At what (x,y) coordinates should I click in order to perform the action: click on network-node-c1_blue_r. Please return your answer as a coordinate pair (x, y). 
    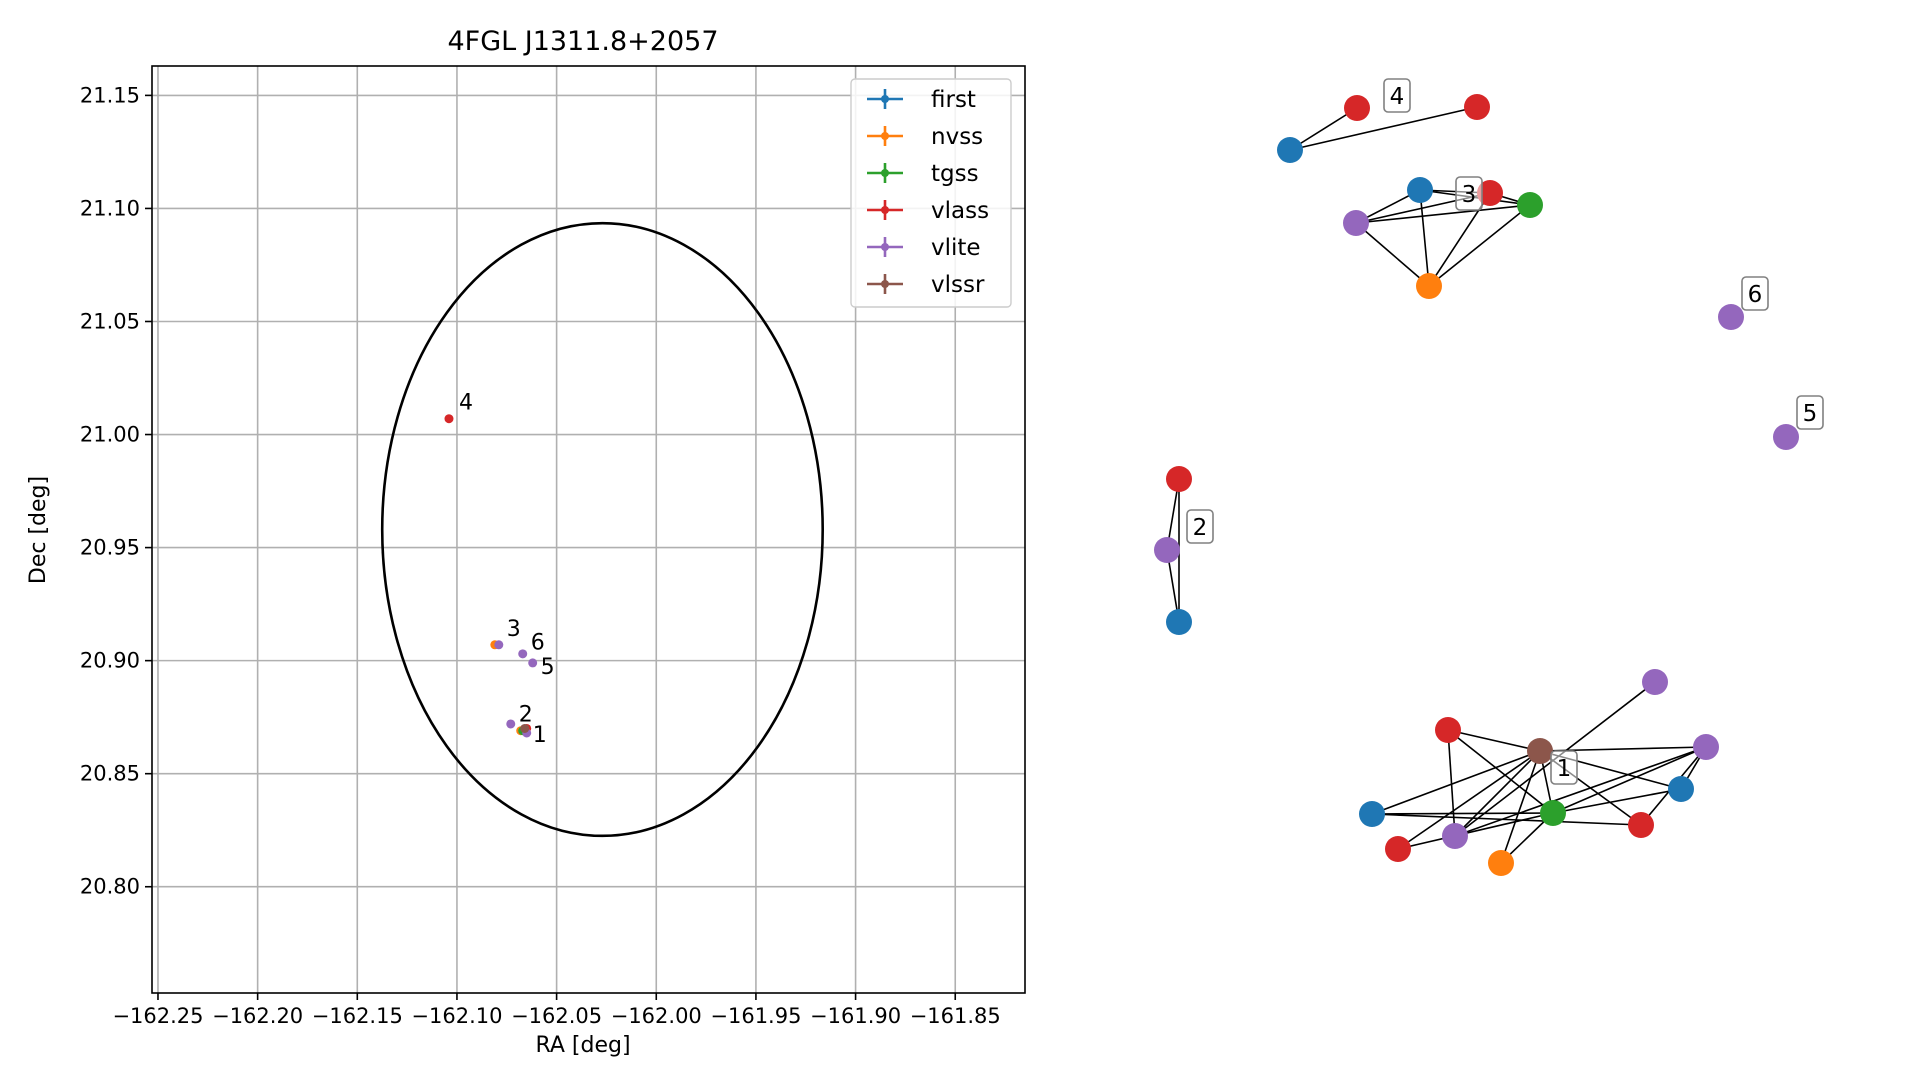
    Looking at the image, I should click on (1681, 789).